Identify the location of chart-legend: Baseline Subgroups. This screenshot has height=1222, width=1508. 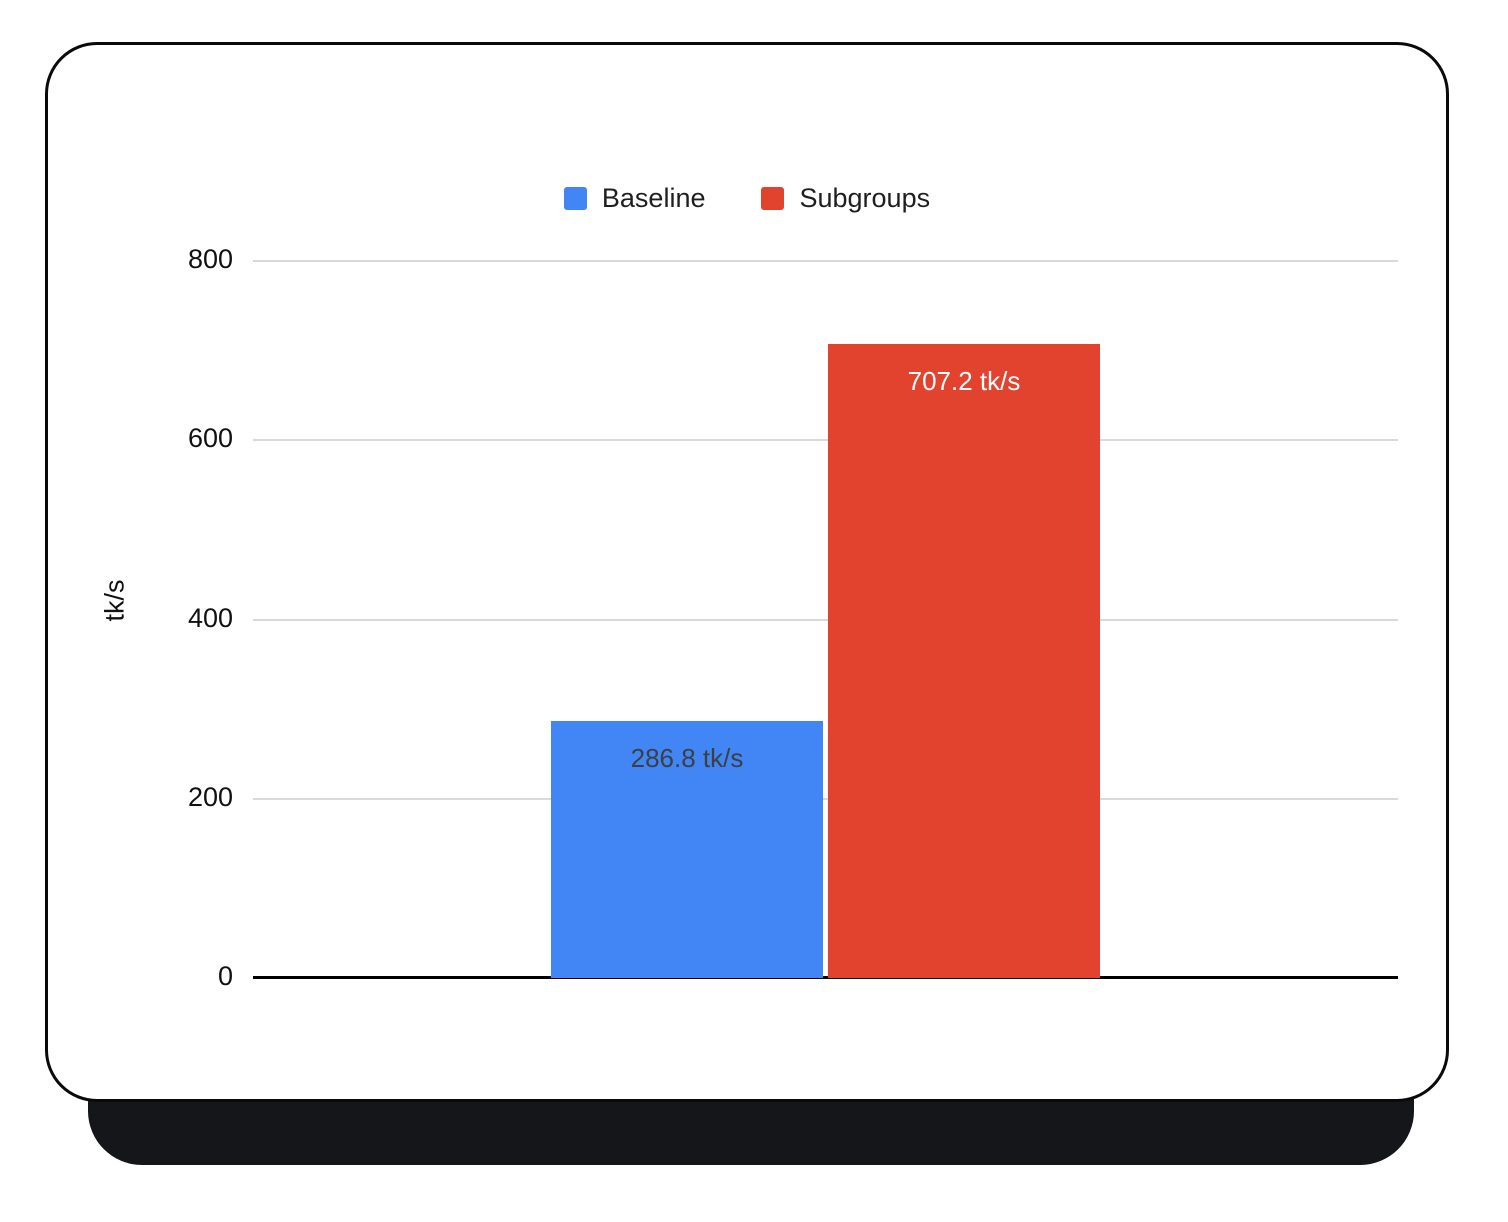
(747, 198).